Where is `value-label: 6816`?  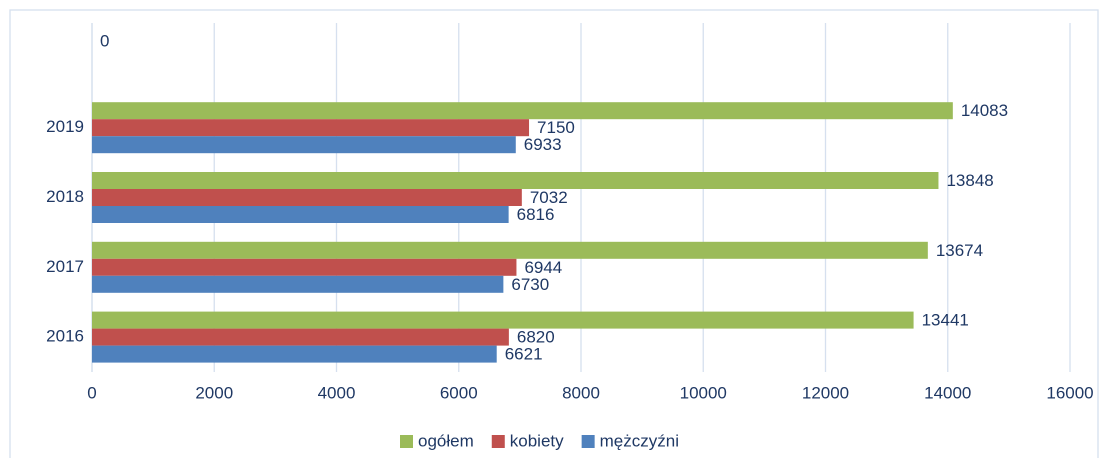 value-label: 6816 is located at coordinates (536, 214).